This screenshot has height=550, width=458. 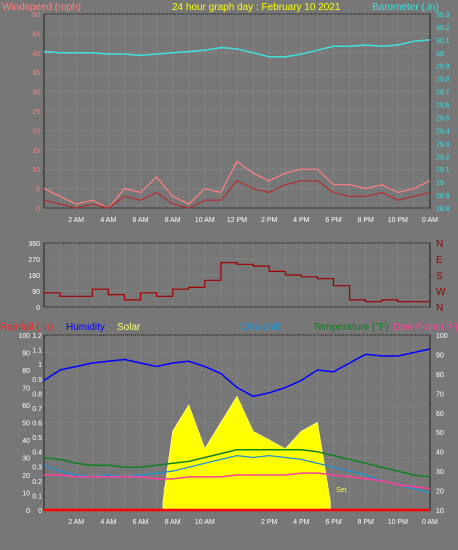 What do you see at coordinates (430, 220) in the screenshot?
I see `time-tick-top-11: 0 AM` at bounding box center [430, 220].